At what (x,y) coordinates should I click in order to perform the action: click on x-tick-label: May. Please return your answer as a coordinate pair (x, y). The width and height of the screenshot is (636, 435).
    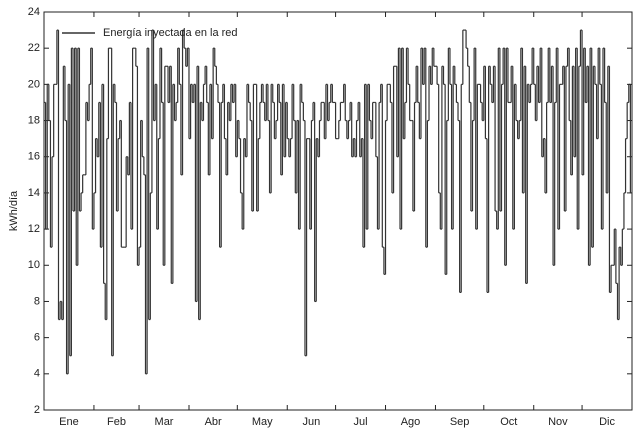
    Looking at the image, I should click on (262, 422).